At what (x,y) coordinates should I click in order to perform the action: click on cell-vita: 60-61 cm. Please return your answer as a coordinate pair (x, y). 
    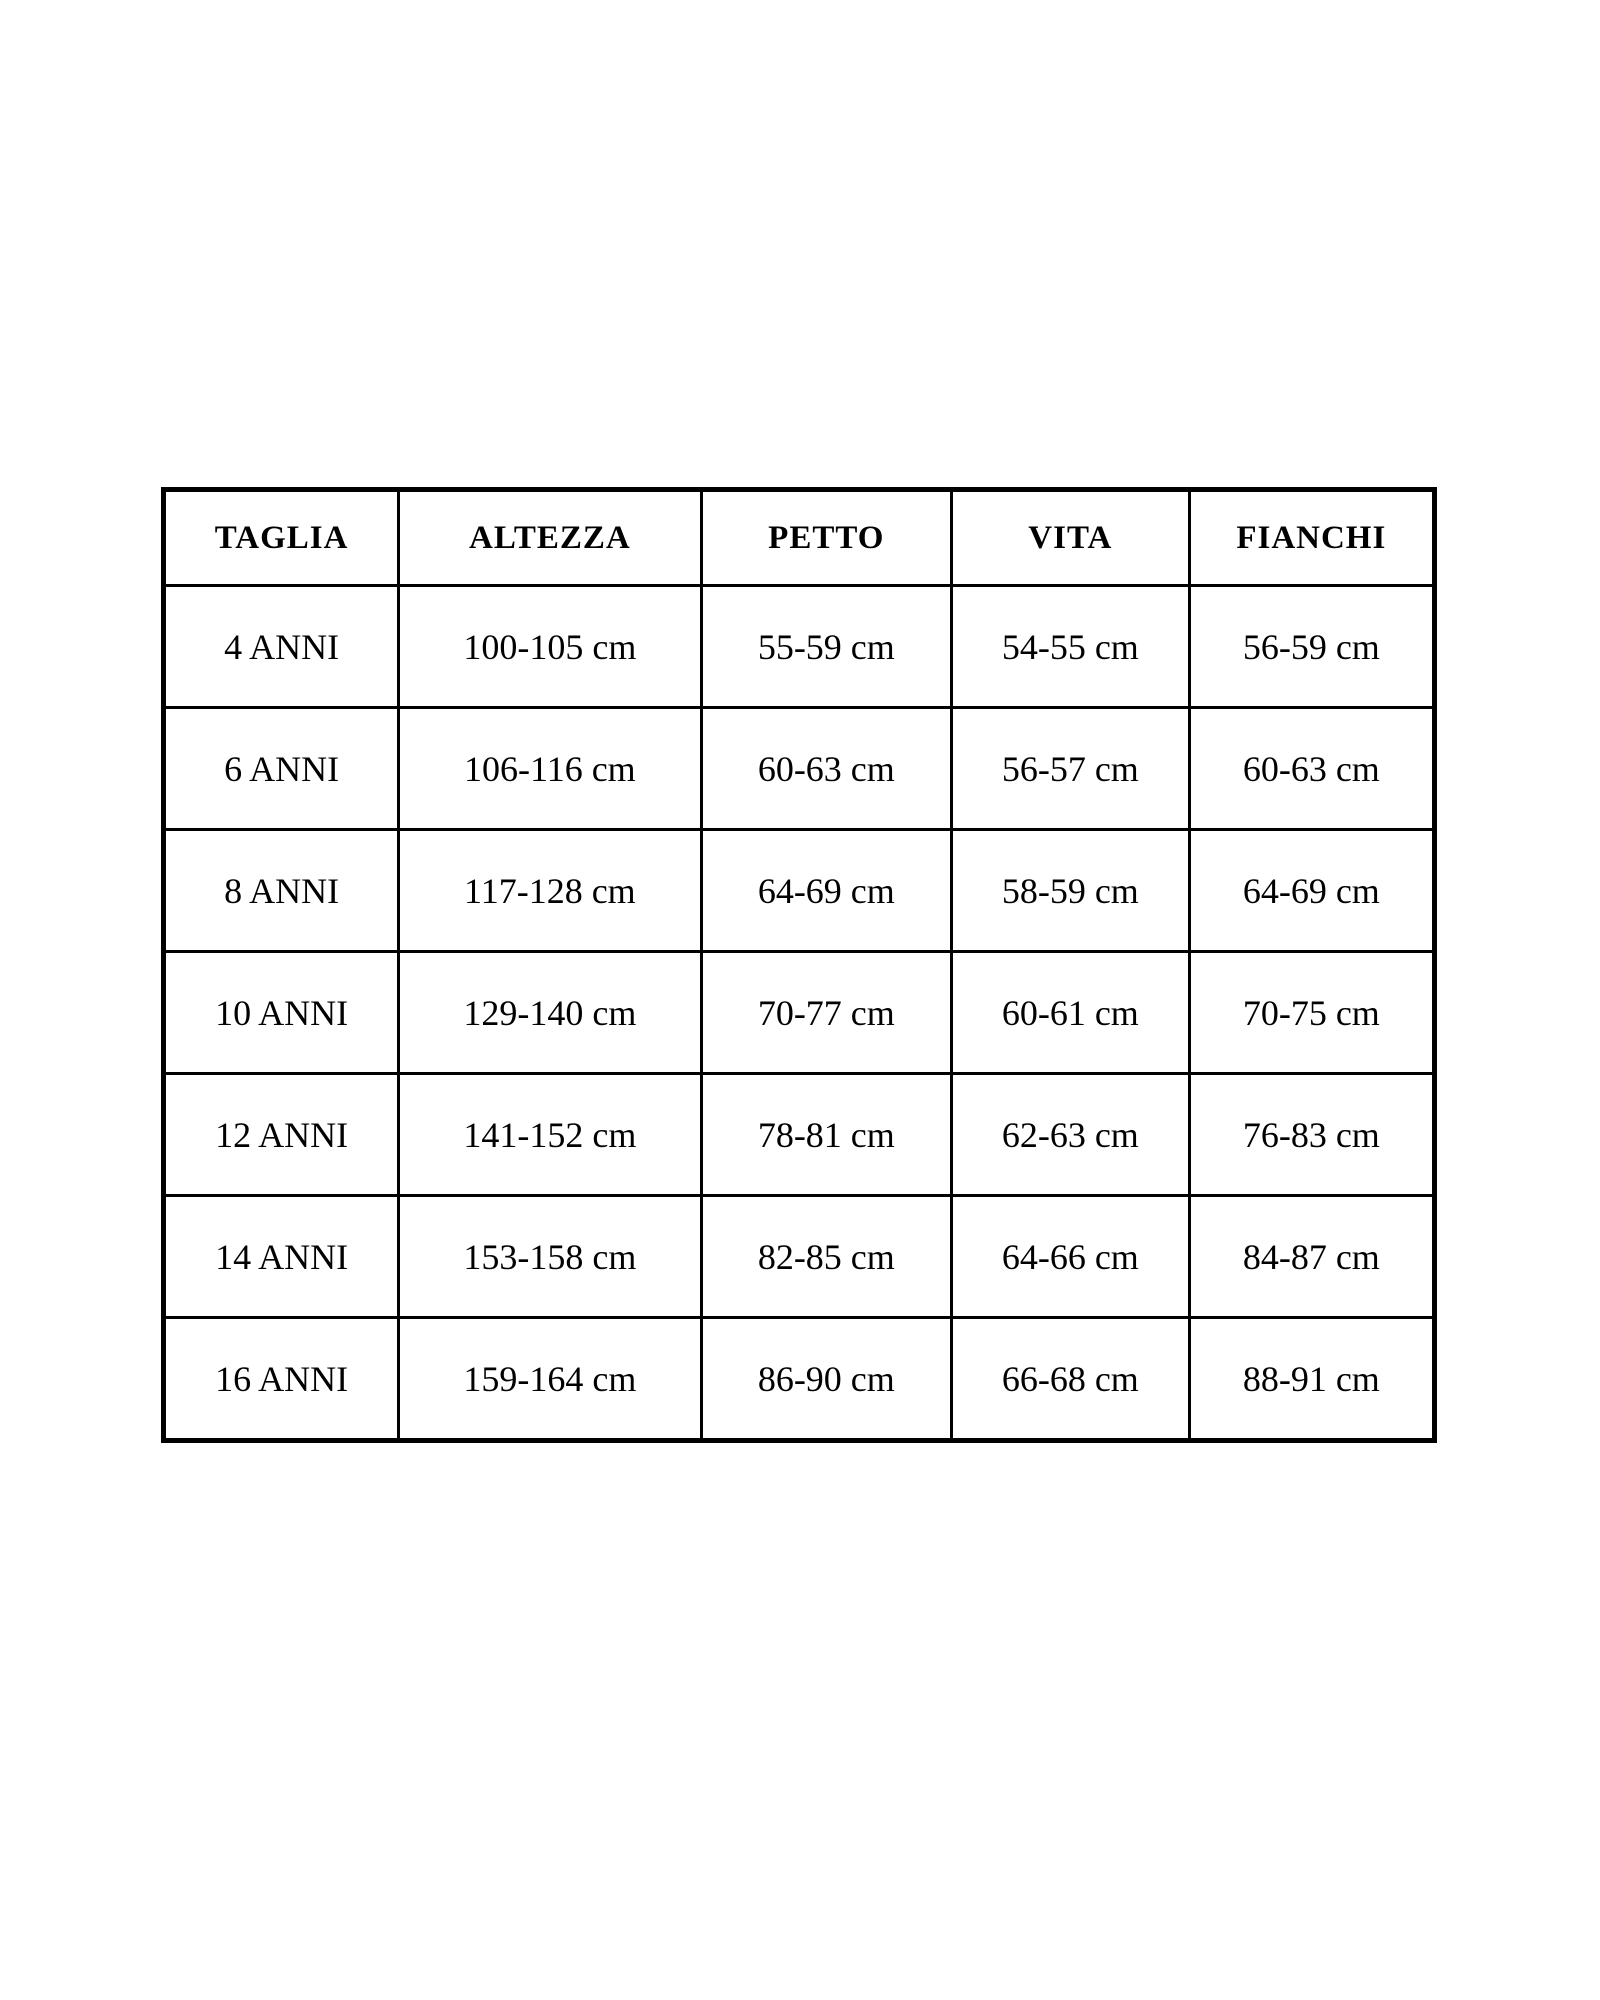
    Looking at the image, I should click on (1070, 1012).